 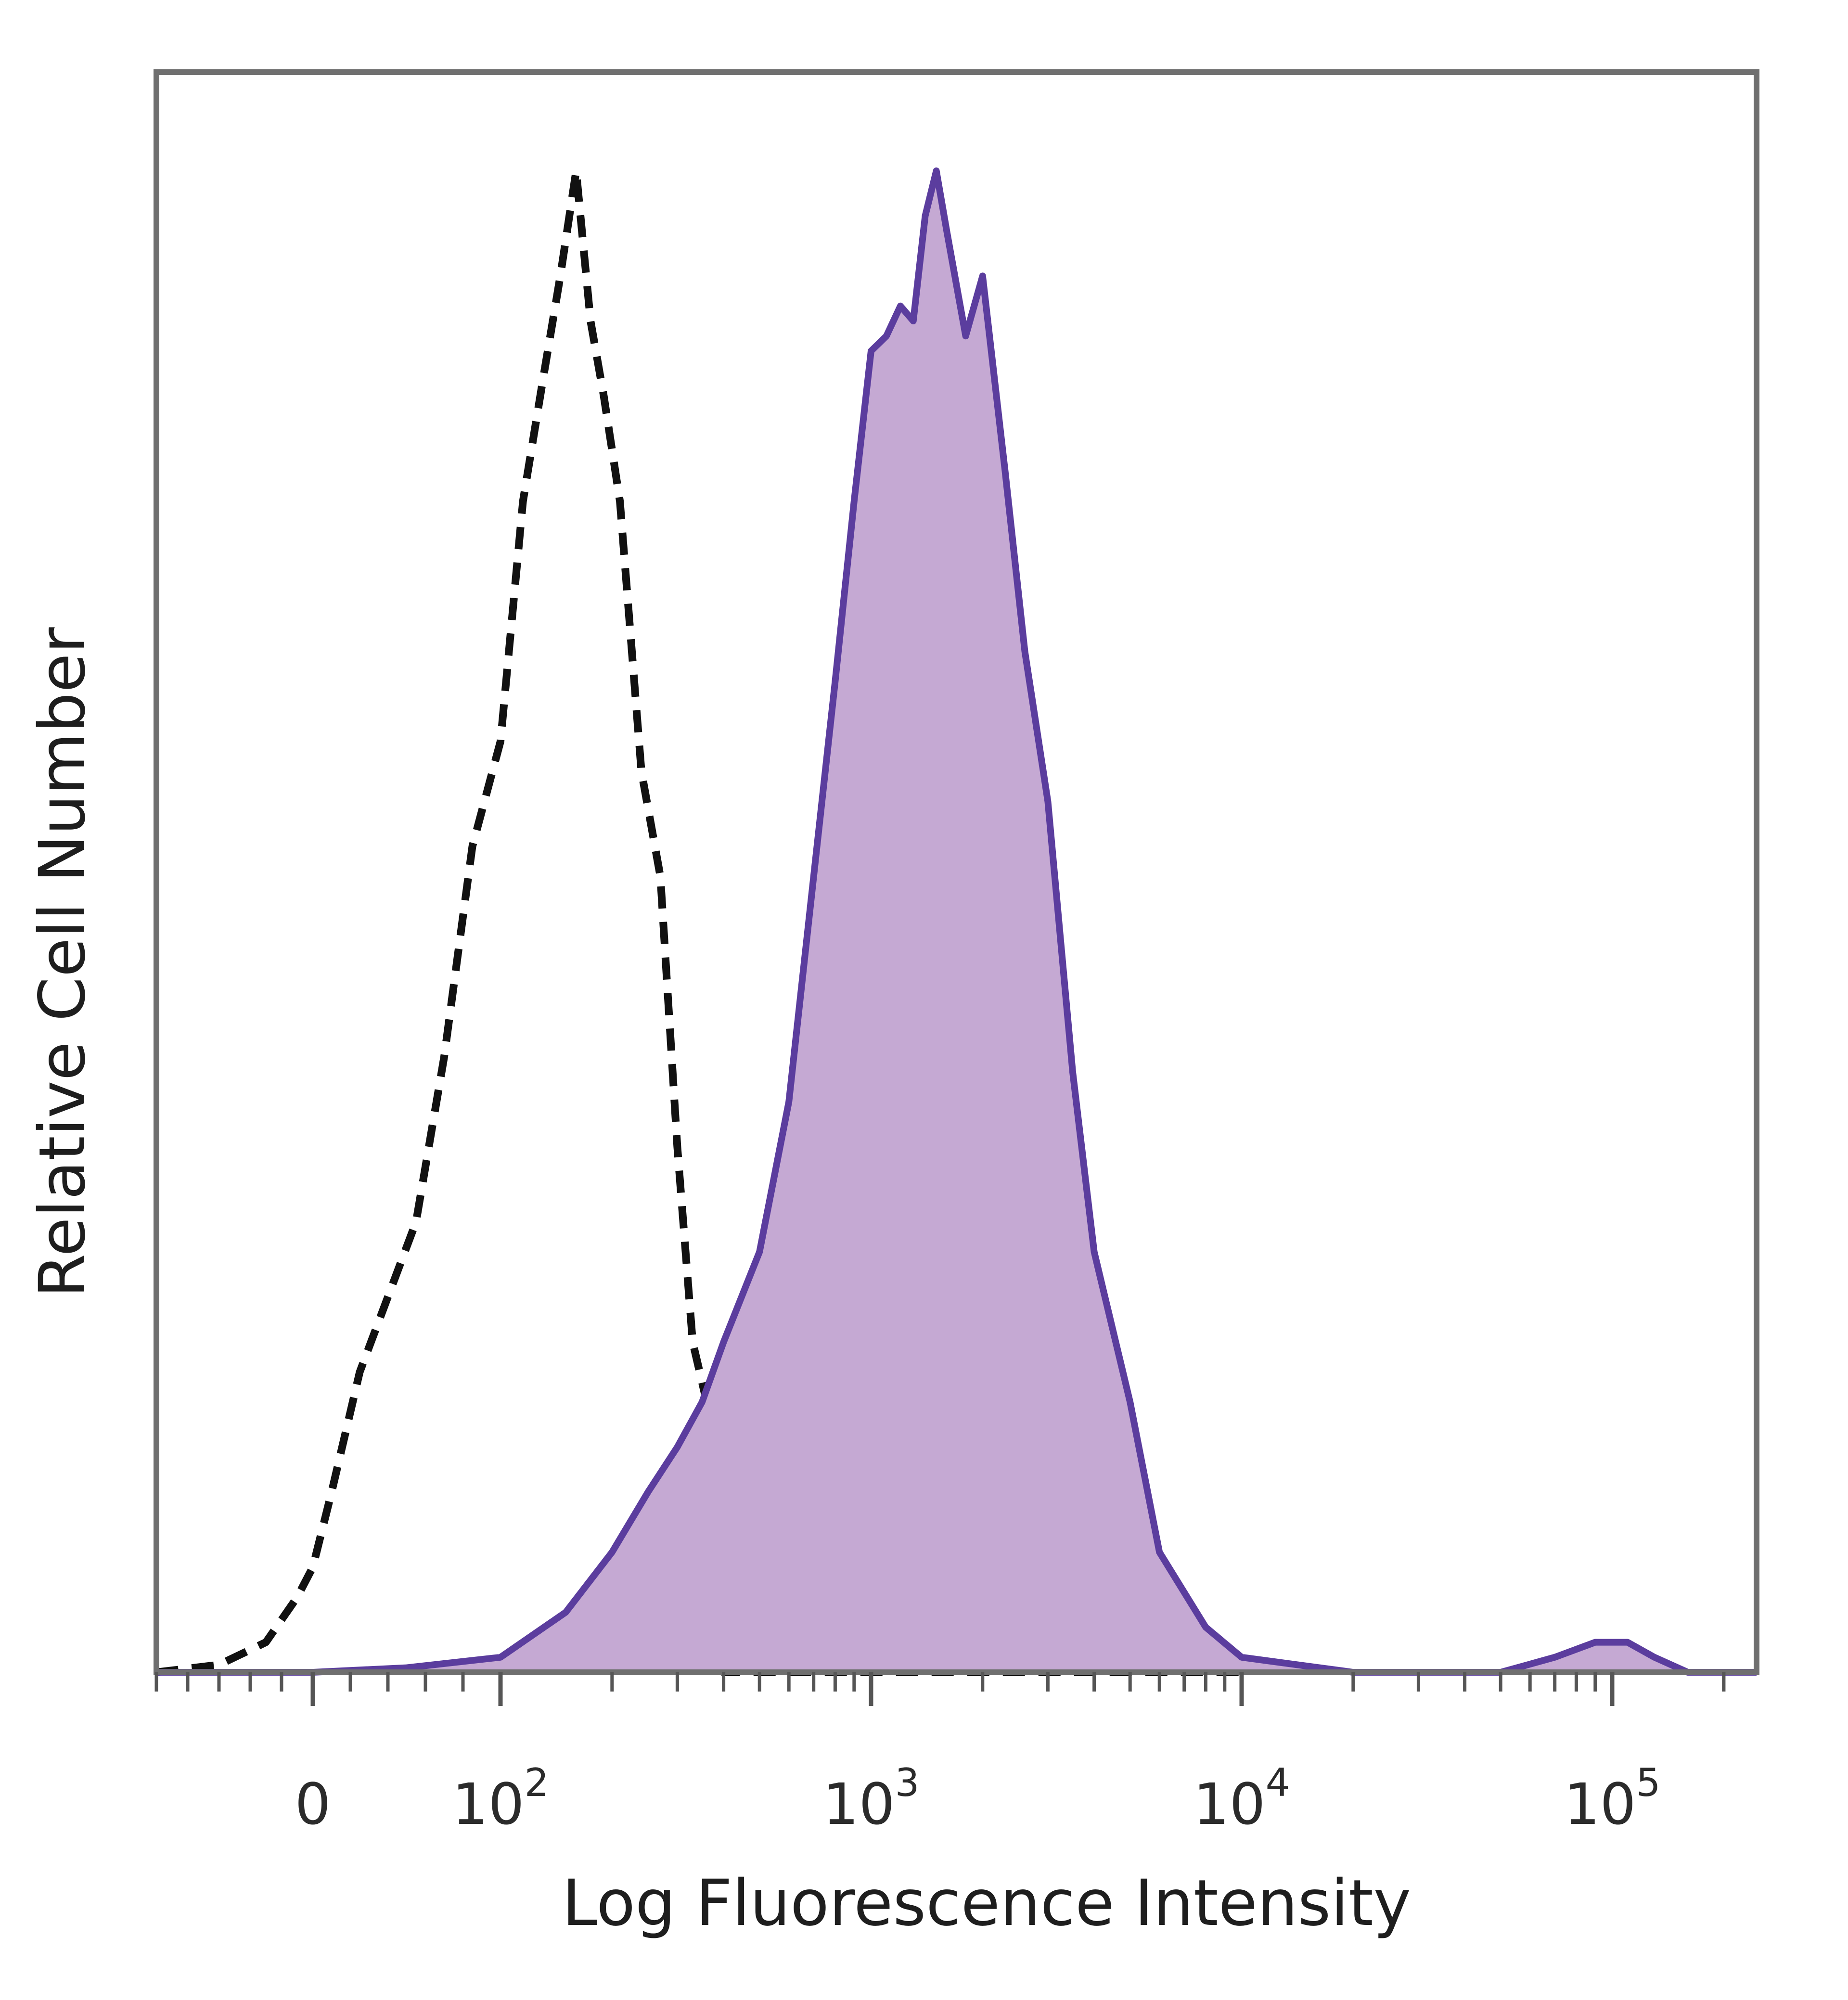 I want to click on x-axis-title: Log Fluorescence Intensity, so click(x=986, y=1903).